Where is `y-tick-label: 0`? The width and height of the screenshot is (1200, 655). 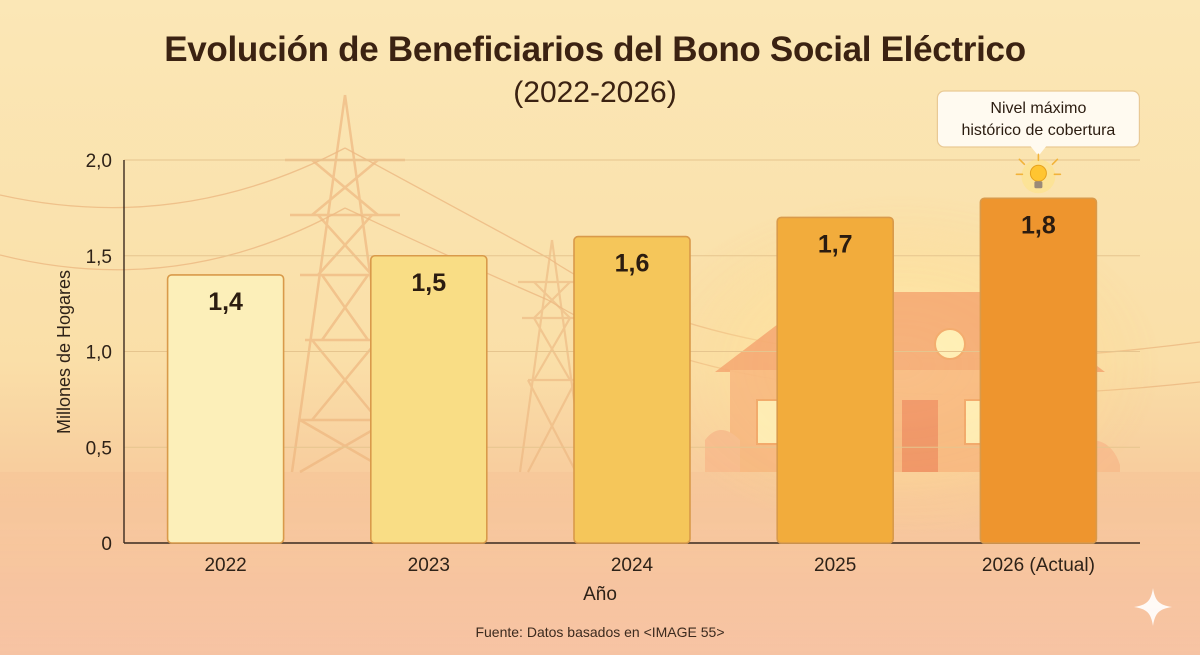
y-tick-label: 0 is located at coordinates (106, 544).